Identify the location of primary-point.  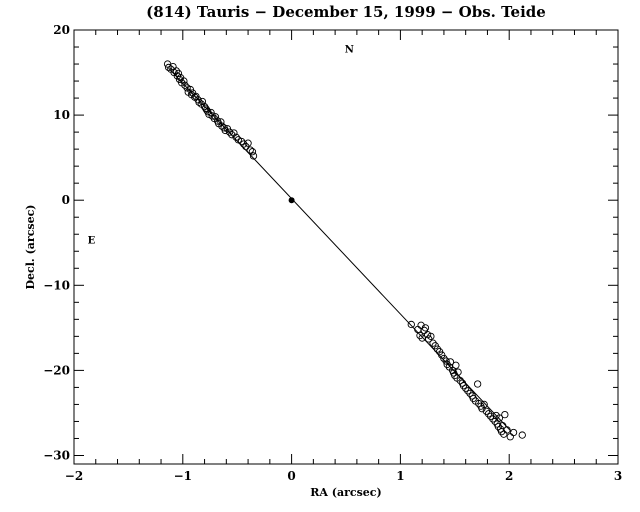
(291, 200).